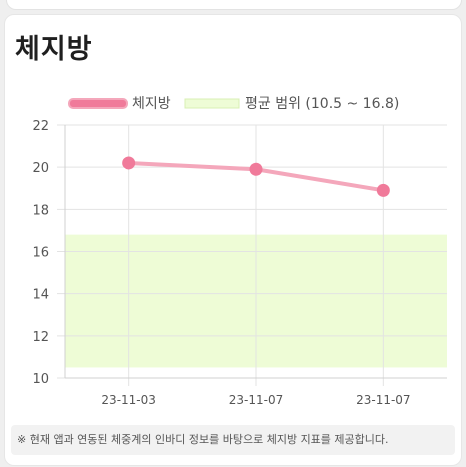  What do you see at coordinates (212, 103) in the screenshot?
I see `legend-swatch-range` at bounding box center [212, 103].